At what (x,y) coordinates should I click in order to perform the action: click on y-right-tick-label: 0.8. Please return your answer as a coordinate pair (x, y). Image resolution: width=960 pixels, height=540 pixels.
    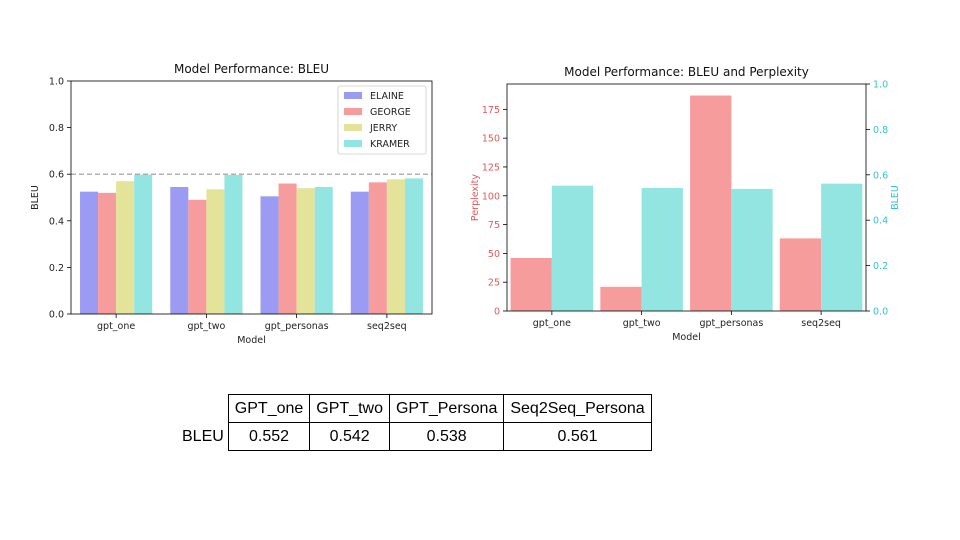
    Looking at the image, I should click on (880, 130).